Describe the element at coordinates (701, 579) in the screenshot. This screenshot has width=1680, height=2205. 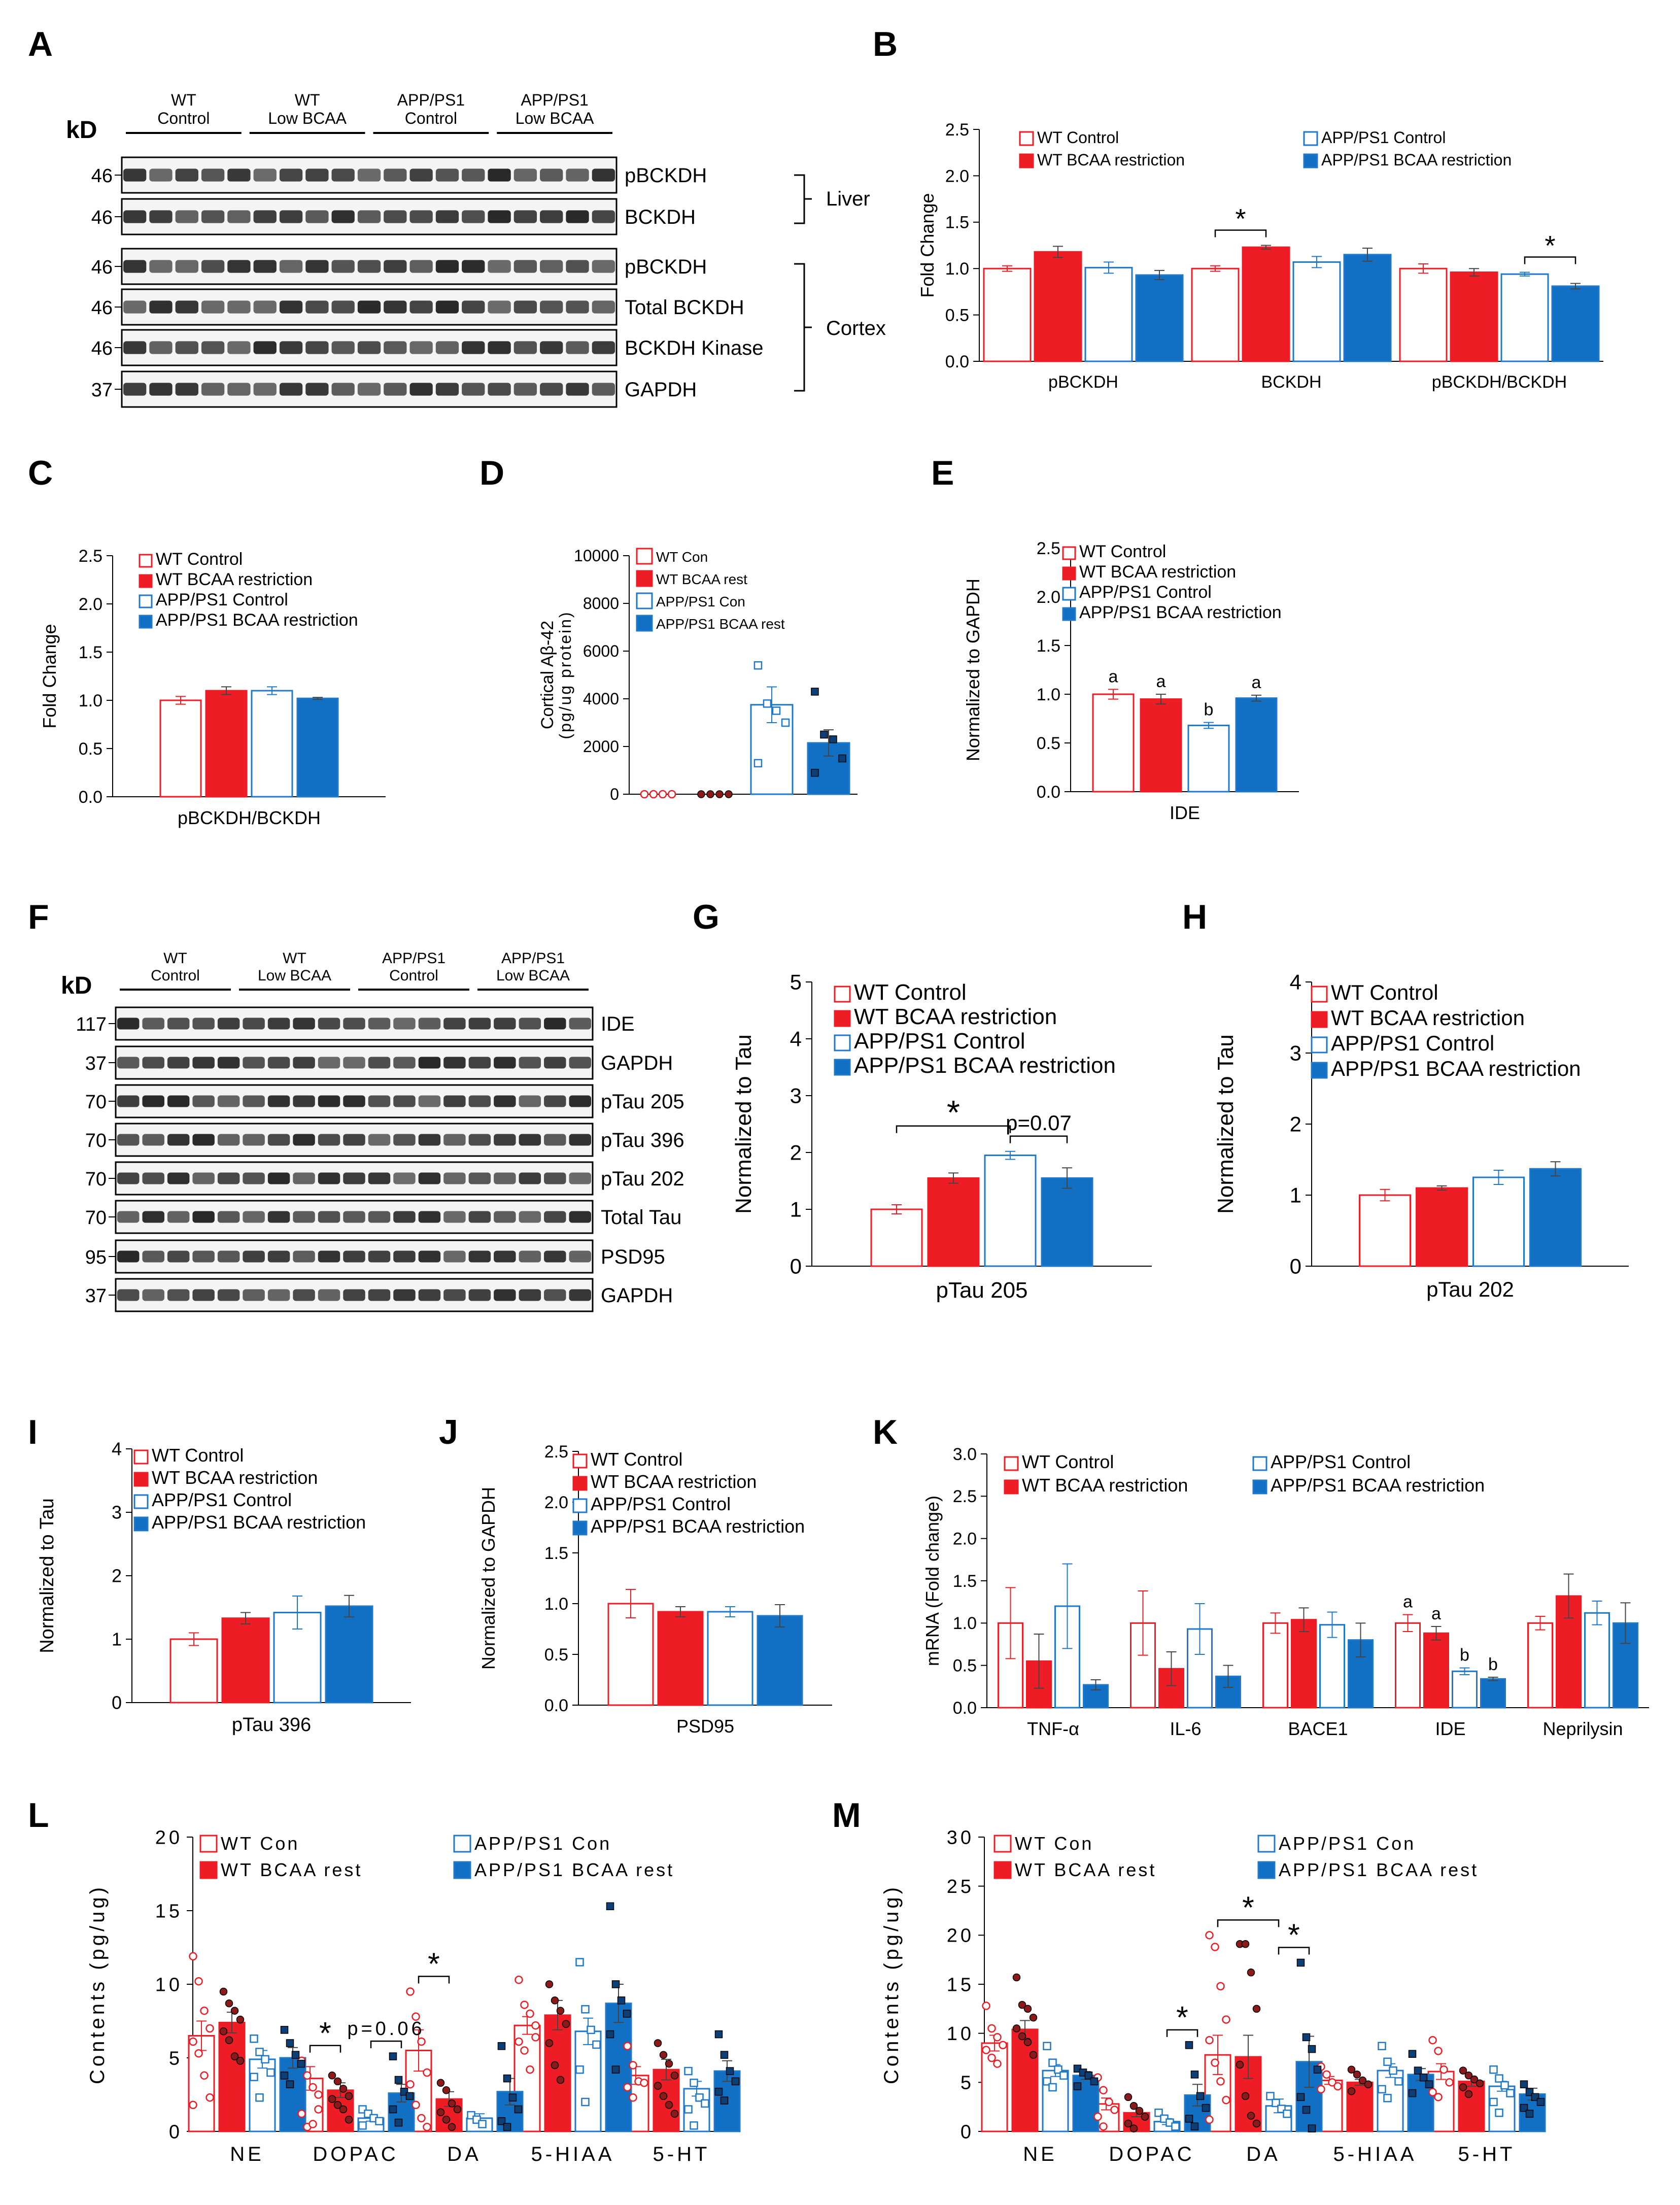
I see `legend-label: WT BCAA rest` at that location.